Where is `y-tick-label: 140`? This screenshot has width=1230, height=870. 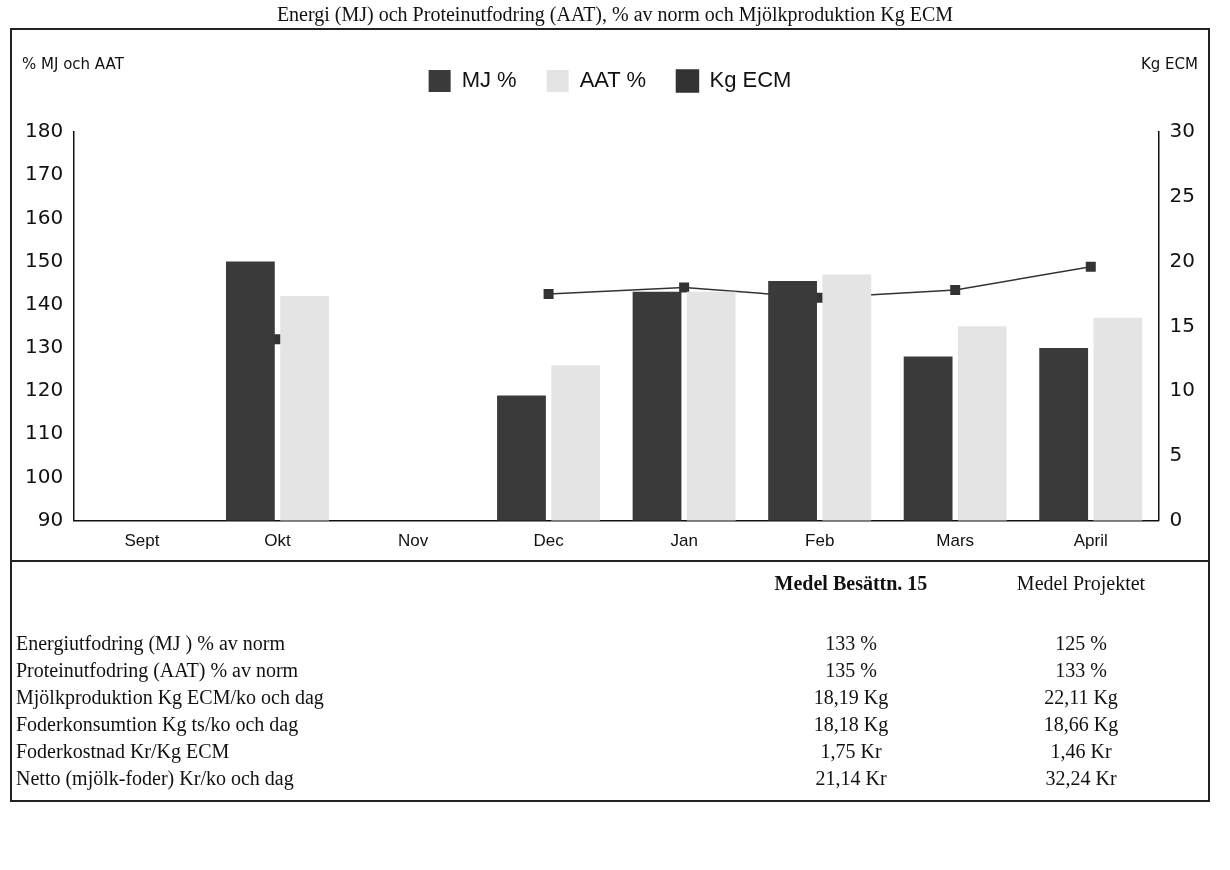
y-tick-label: 140 is located at coordinates (44, 302).